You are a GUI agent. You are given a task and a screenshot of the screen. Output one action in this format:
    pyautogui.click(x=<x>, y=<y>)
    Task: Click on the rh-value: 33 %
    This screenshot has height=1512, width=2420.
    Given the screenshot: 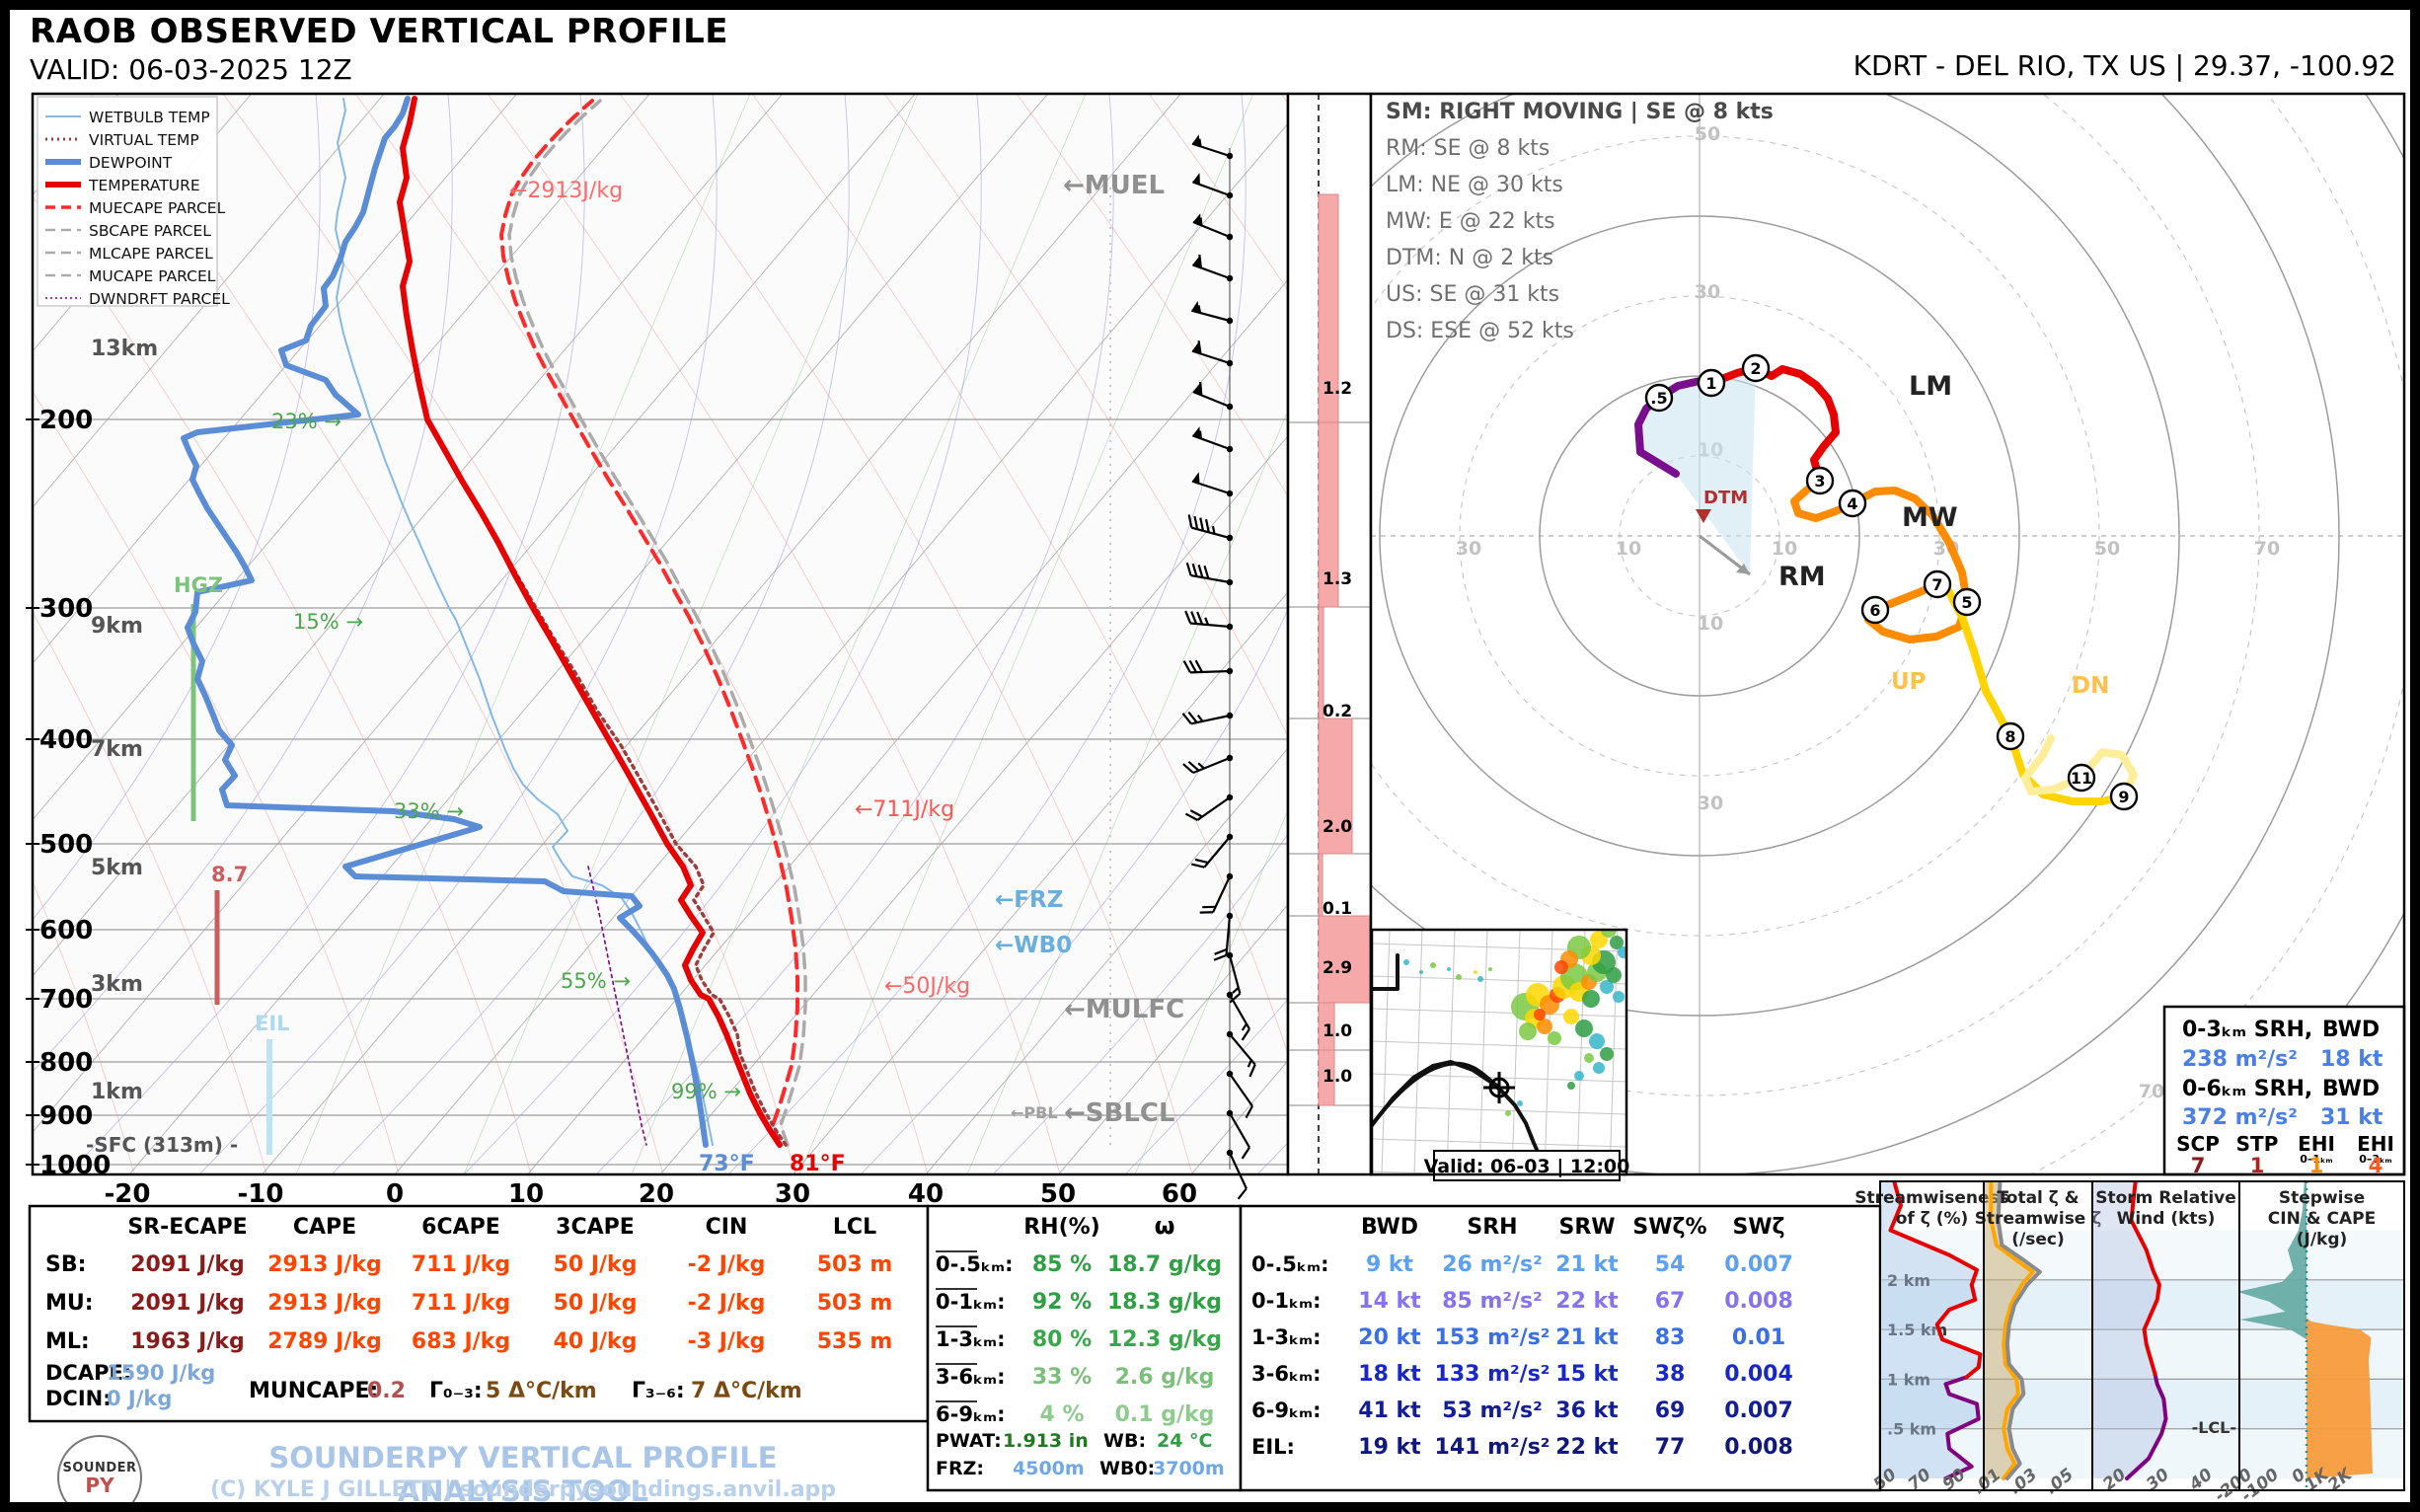 What is the action you would take?
    pyautogui.click(x=1062, y=1377)
    